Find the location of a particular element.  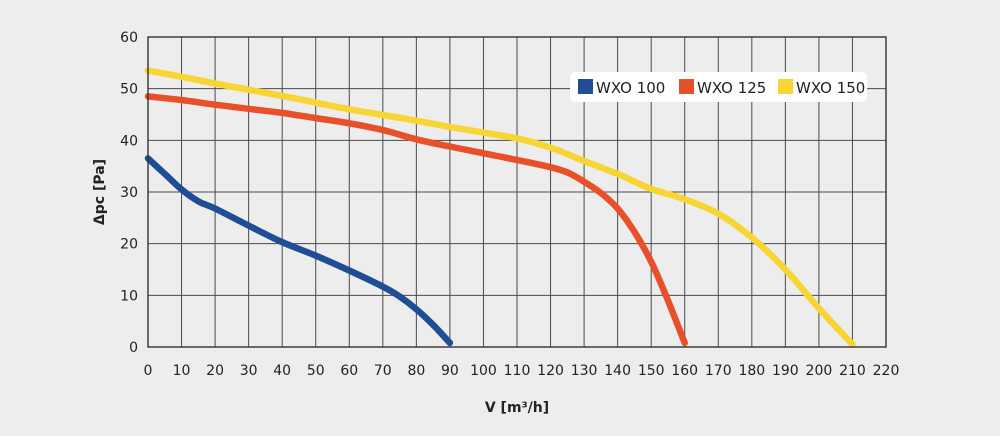

x-tick-label: 210 is located at coordinates (852, 371).